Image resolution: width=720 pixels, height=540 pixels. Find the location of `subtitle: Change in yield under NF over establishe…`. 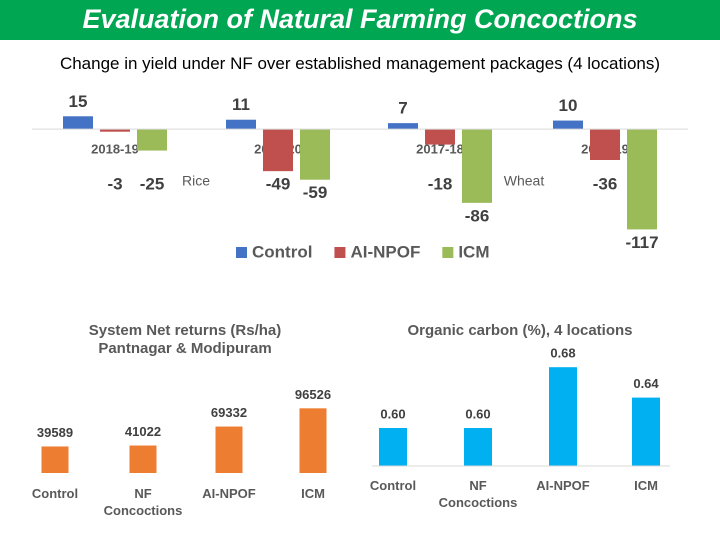

subtitle: Change in yield under NF over establishe… is located at coordinates (360, 63).